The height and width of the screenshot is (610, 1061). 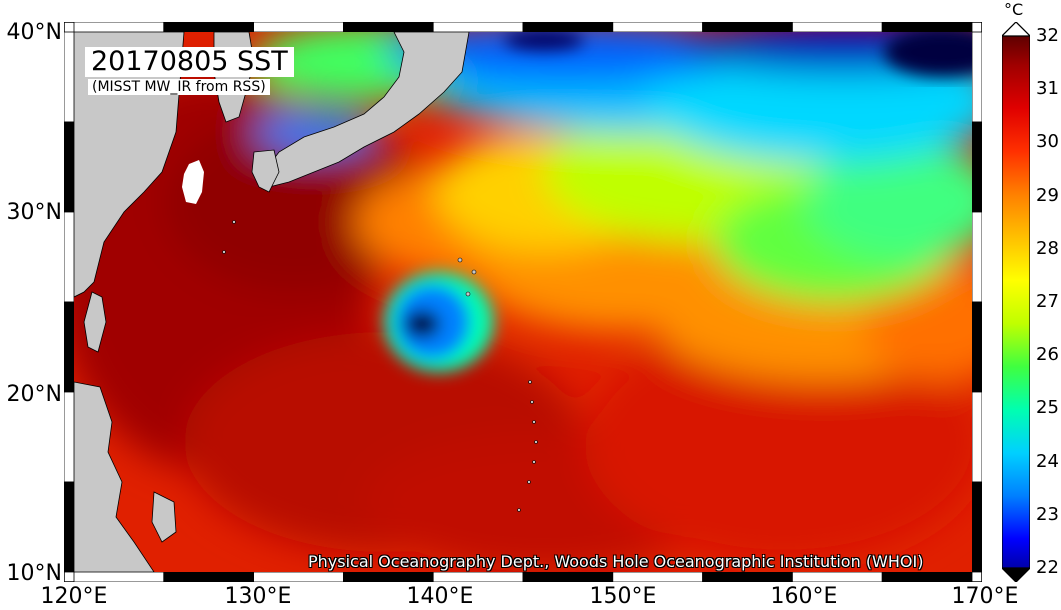 What do you see at coordinates (623, 596) in the screenshot?
I see `lon-label-150: 150°E` at bounding box center [623, 596].